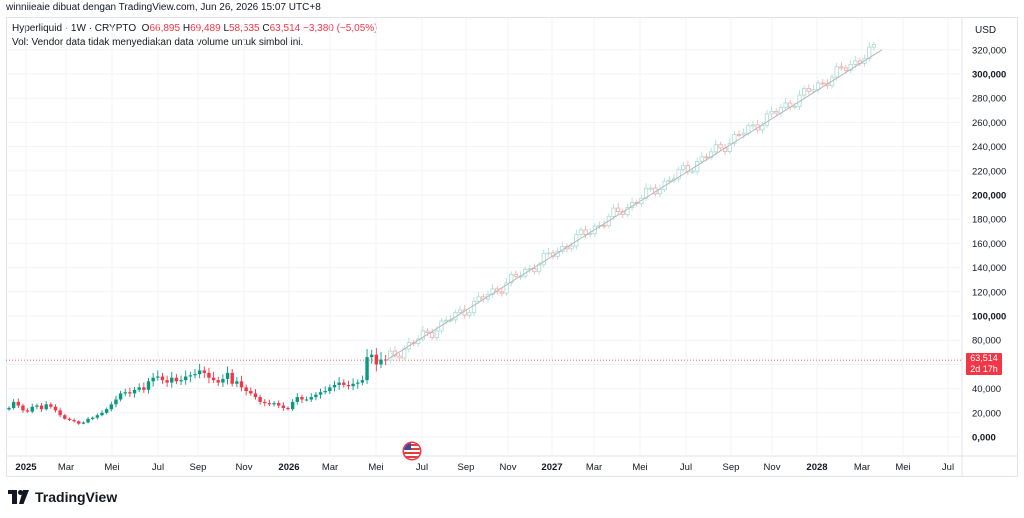 The image size is (1024, 518). What do you see at coordinates (466, 467) in the screenshot?
I see `x-tick-label: Sep` at bounding box center [466, 467].